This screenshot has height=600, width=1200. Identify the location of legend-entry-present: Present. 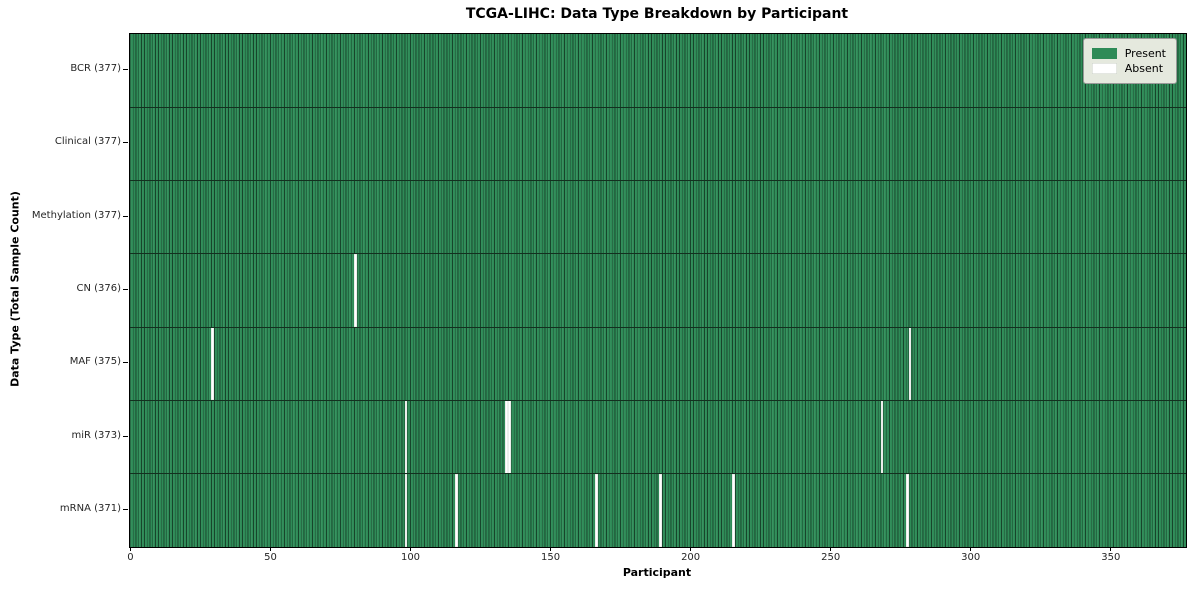
(1128, 53).